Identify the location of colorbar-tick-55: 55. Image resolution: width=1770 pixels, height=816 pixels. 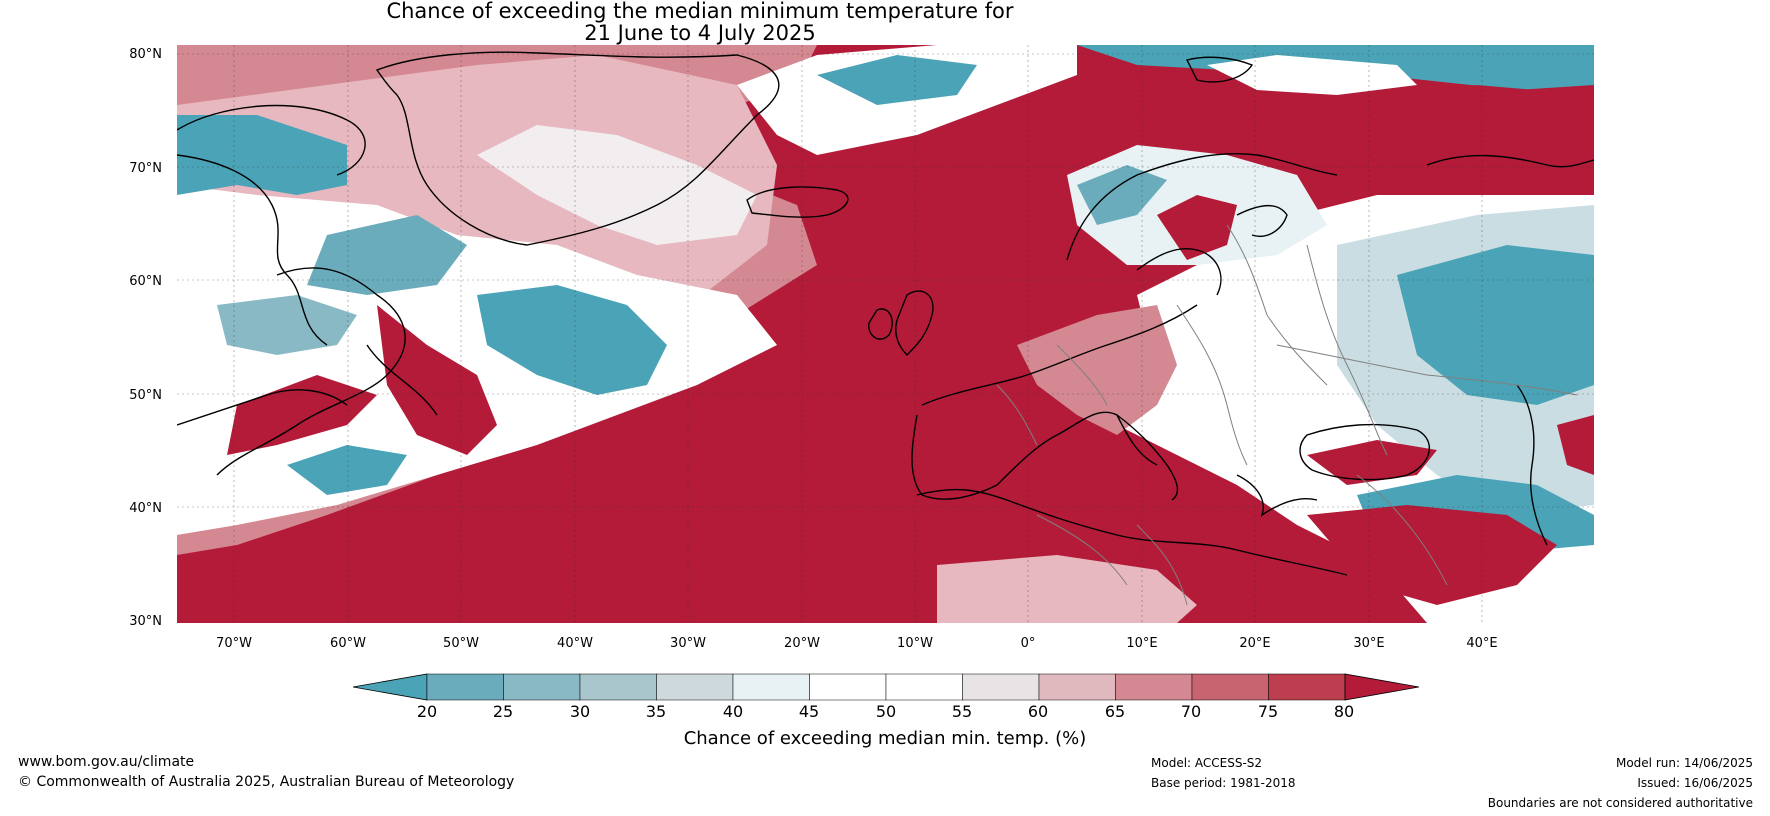
(962, 711).